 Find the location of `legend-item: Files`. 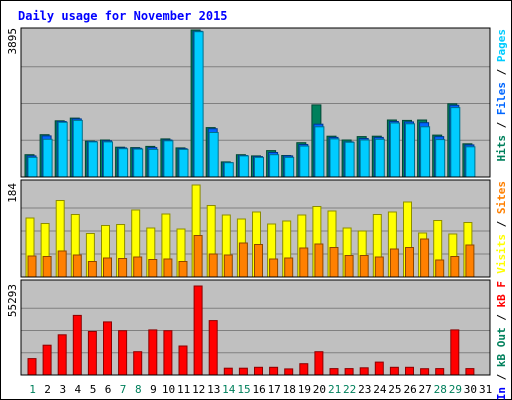

legend-item: Files is located at coordinates (501, 98).